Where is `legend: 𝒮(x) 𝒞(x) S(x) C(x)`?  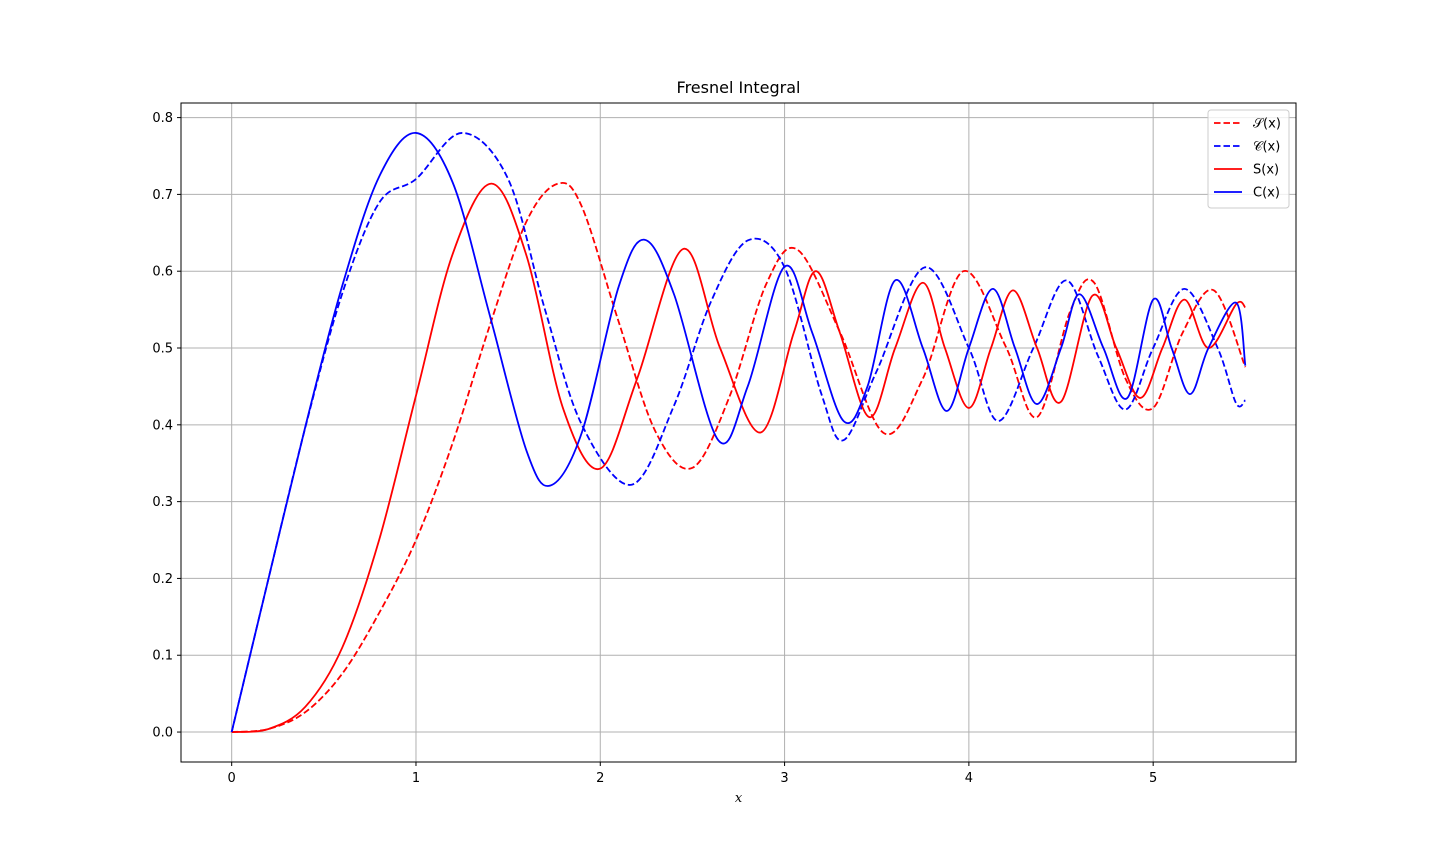
legend: 𝒮(x) 𝒞(x) S(x) C(x) is located at coordinates (1248, 159).